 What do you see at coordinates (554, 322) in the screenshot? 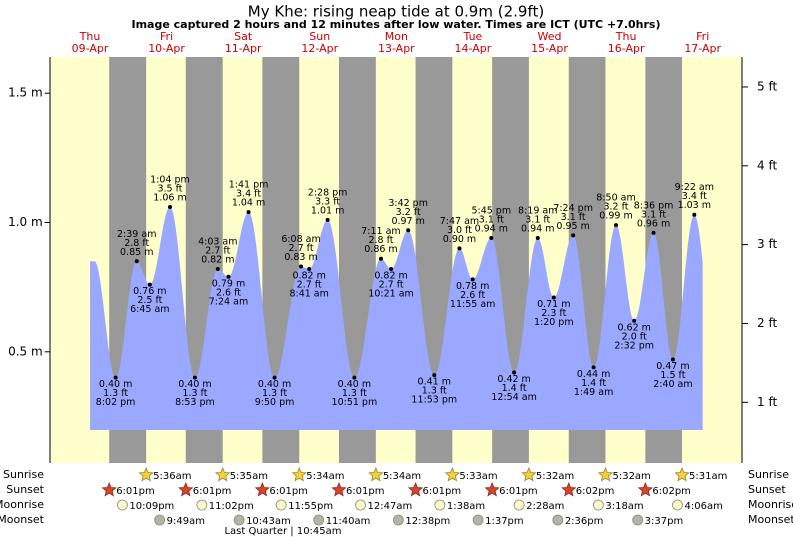
I see `extreme-label: 1:20 pm` at bounding box center [554, 322].